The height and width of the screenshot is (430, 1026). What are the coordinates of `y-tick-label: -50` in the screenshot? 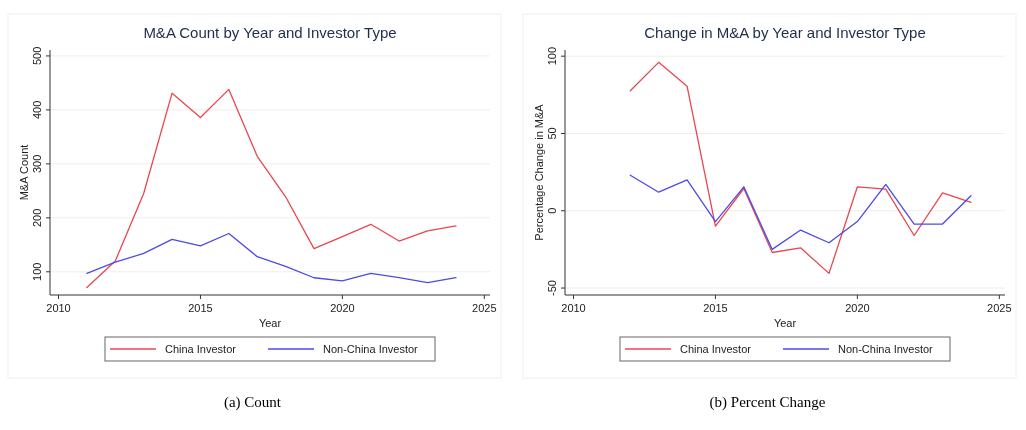 It's located at (552, 288).